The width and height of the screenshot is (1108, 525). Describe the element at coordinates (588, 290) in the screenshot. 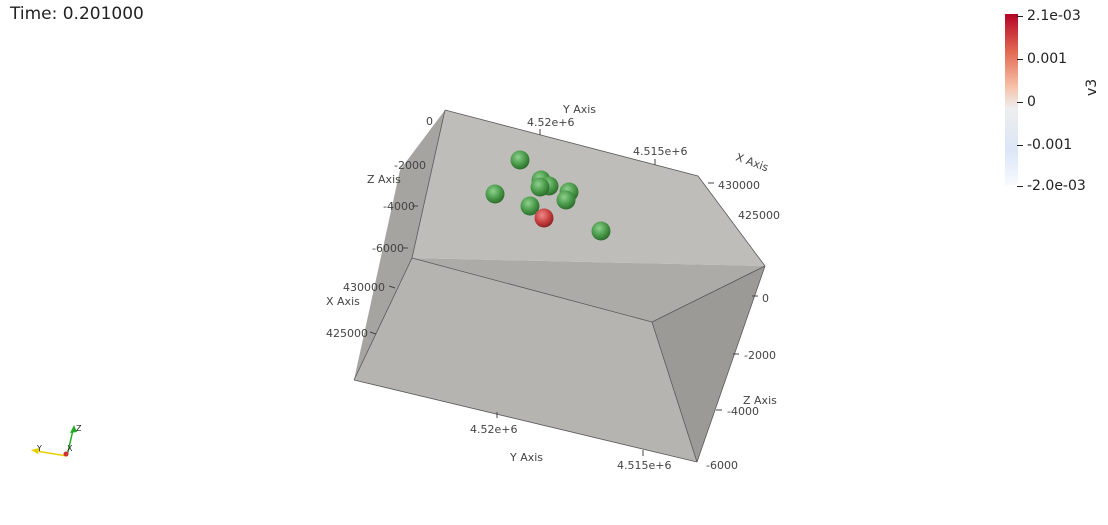

I see `box-inner-face` at that location.